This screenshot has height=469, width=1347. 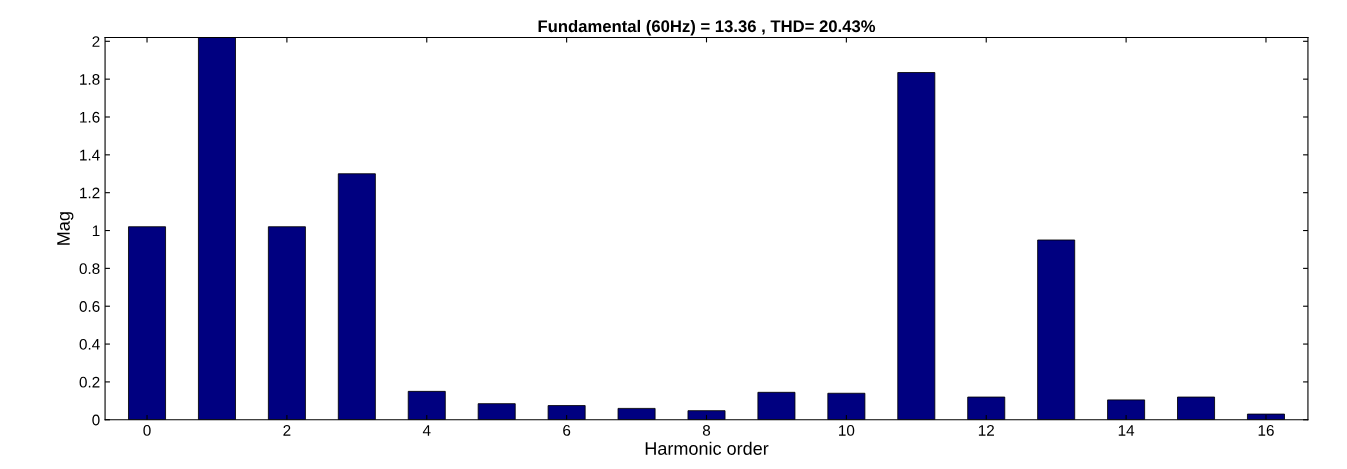 What do you see at coordinates (65, 228) in the screenshot?
I see `y-axis-title: Mag` at bounding box center [65, 228].